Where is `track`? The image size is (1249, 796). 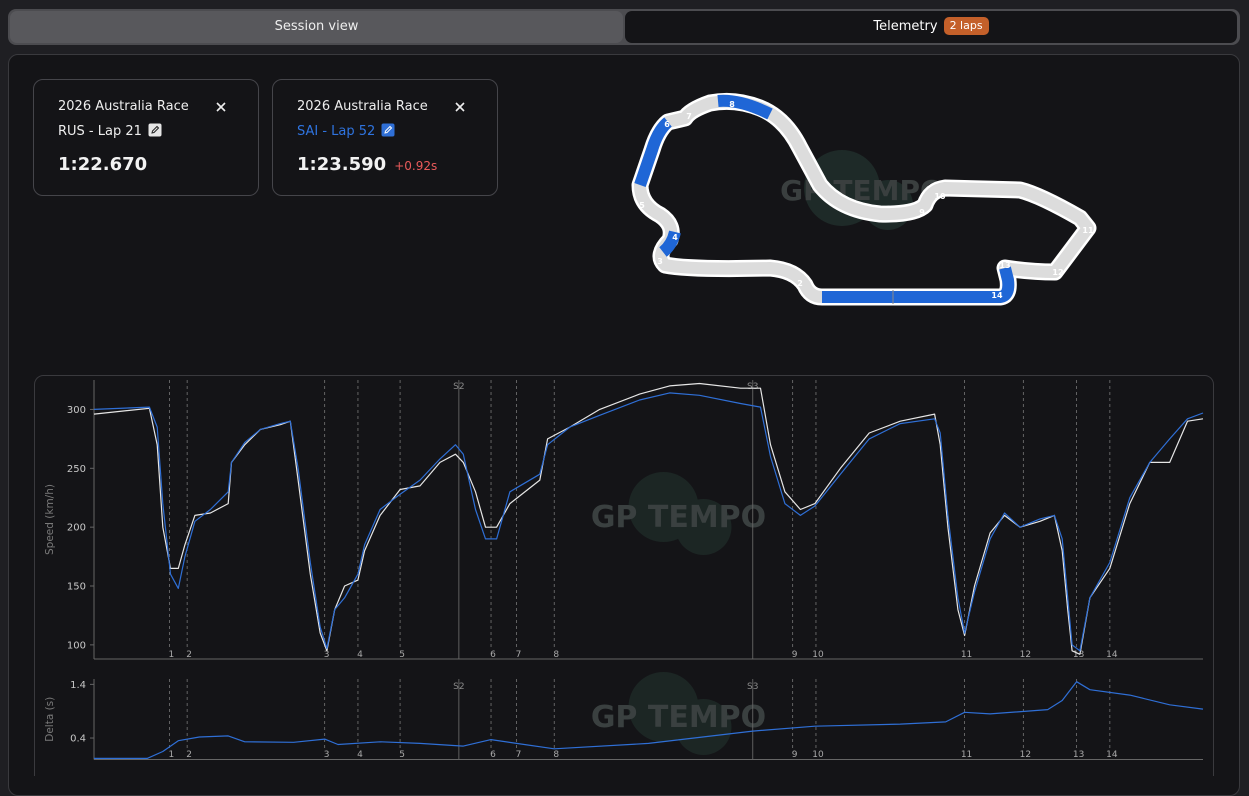
track is located at coordinates (864, 199).